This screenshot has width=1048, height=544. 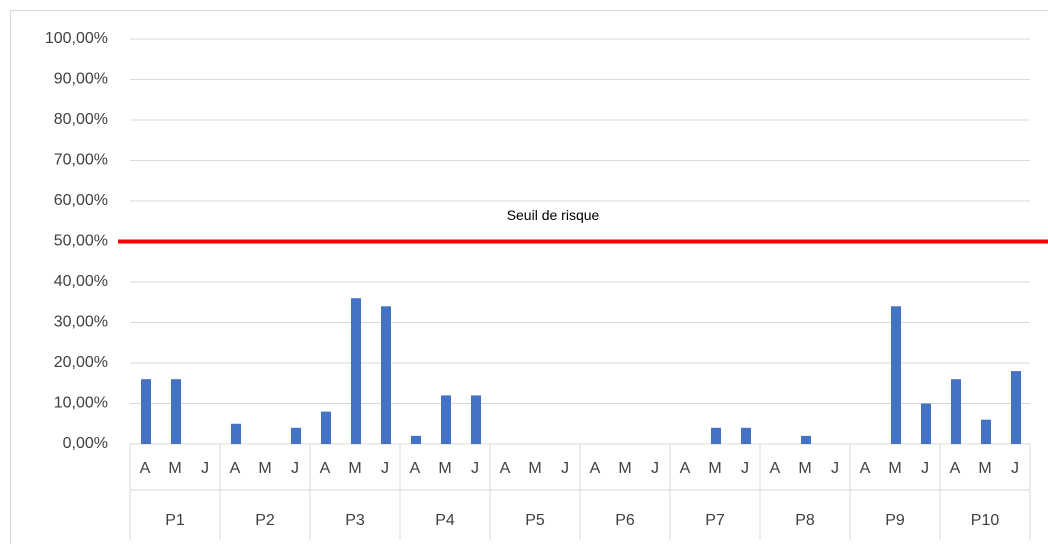 What do you see at coordinates (985, 520) in the screenshot?
I see `group-label: P10` at bounding box center [985, 520].